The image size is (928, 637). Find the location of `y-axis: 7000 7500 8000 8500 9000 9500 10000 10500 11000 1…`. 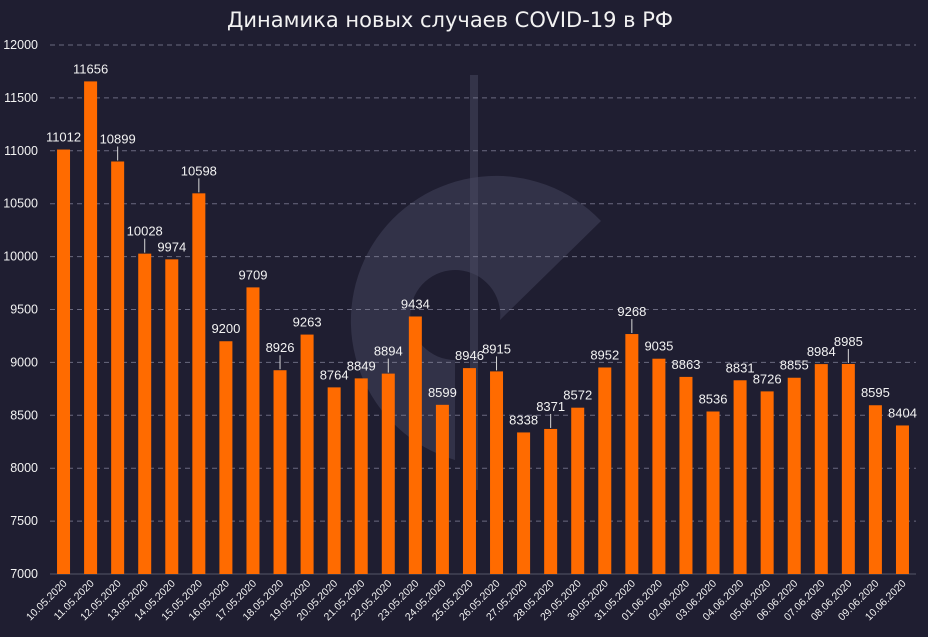

y-axis: 7000 7500 8000 8500 9000 9500 10000 10500 11000 1… is located at coordinates (20, 309).